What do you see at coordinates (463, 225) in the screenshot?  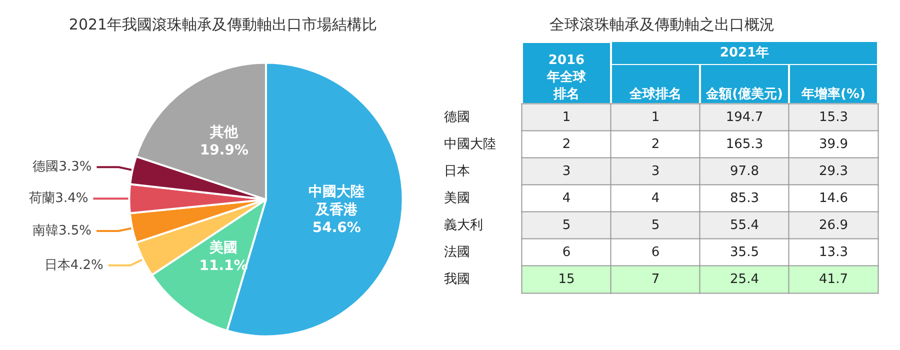 I see `y-tick-label: 義大利` at bounding box center [463, 225].